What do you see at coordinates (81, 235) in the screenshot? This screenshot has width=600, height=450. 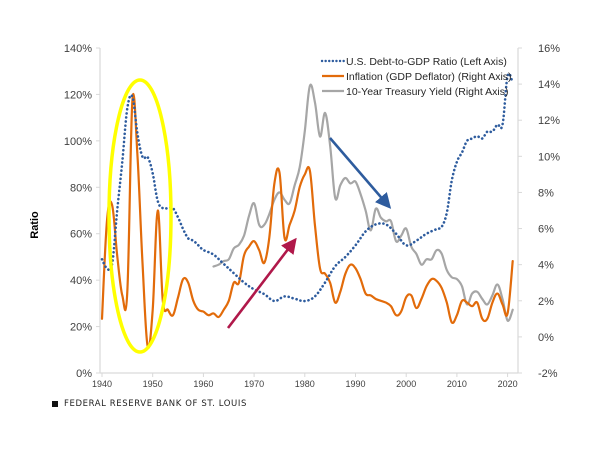 I see `left-tick-label: 60%` at bounding box center [81, 235].